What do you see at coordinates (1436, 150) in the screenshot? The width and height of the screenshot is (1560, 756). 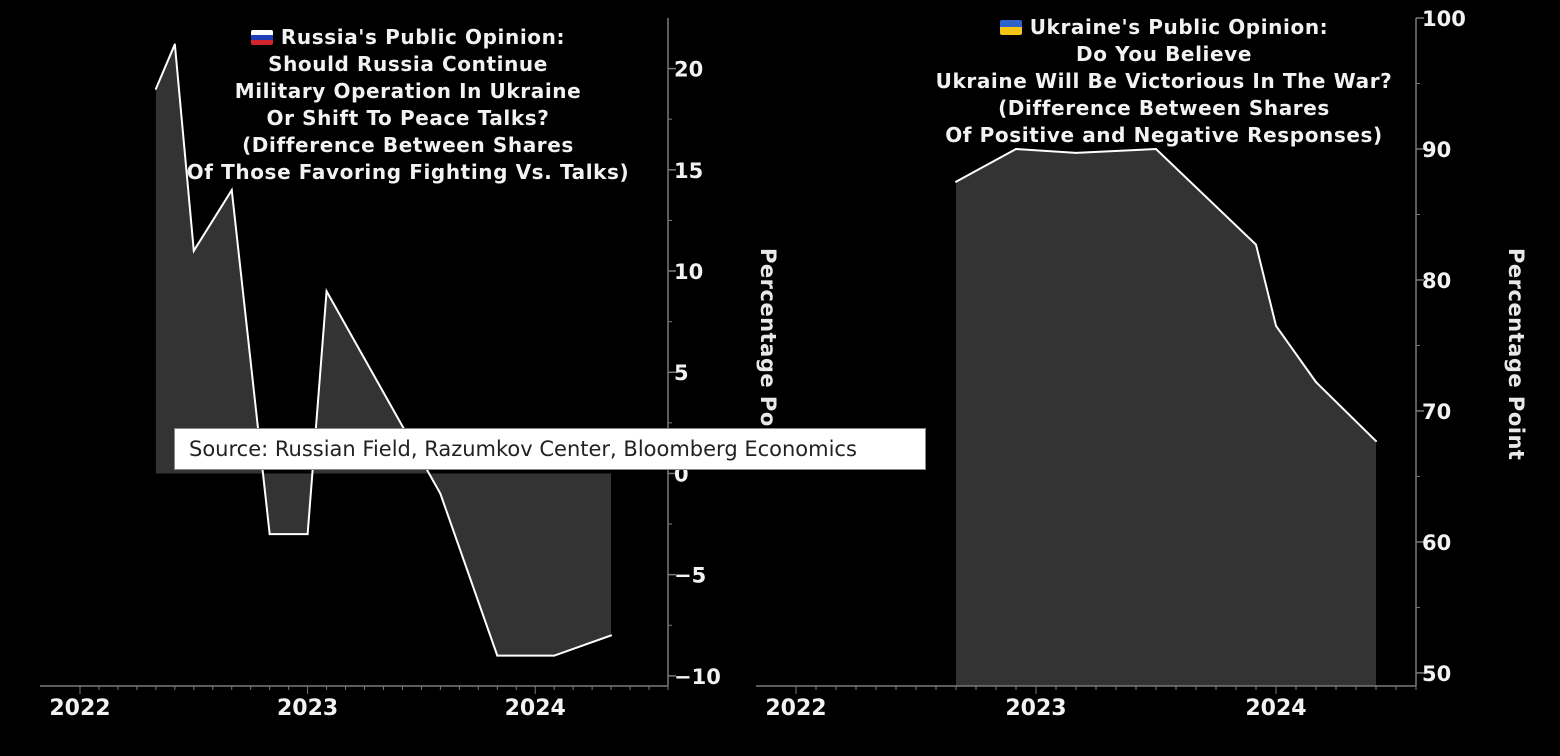 I see `ukraine-y-tick-label: 90` at bounding box center [1436, 150].